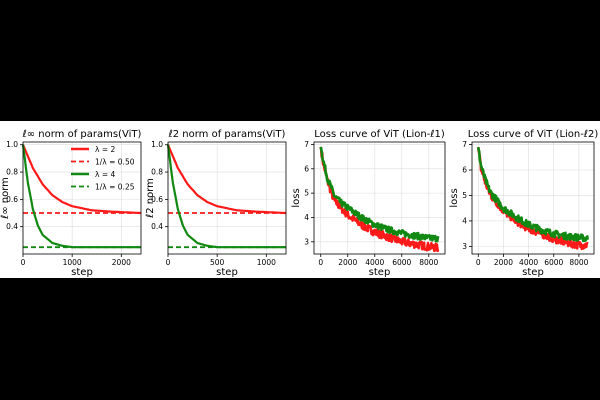 Image resolution: width=600 pixels, height=400 pixels. Describe the element at coordinates (306, 144) in the screenshot. I see `chart3-ytick-label: 7` at that location.